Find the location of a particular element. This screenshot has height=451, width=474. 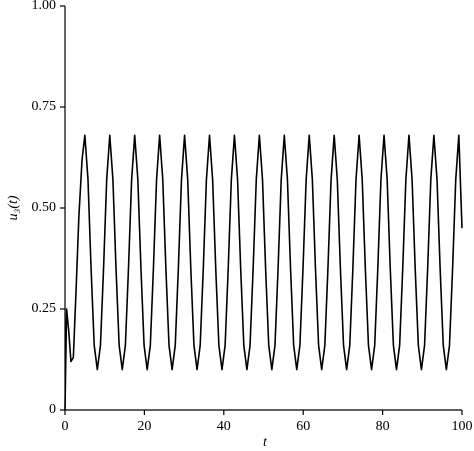

x-tick-label: 0 is located at coordinates (65, 426).